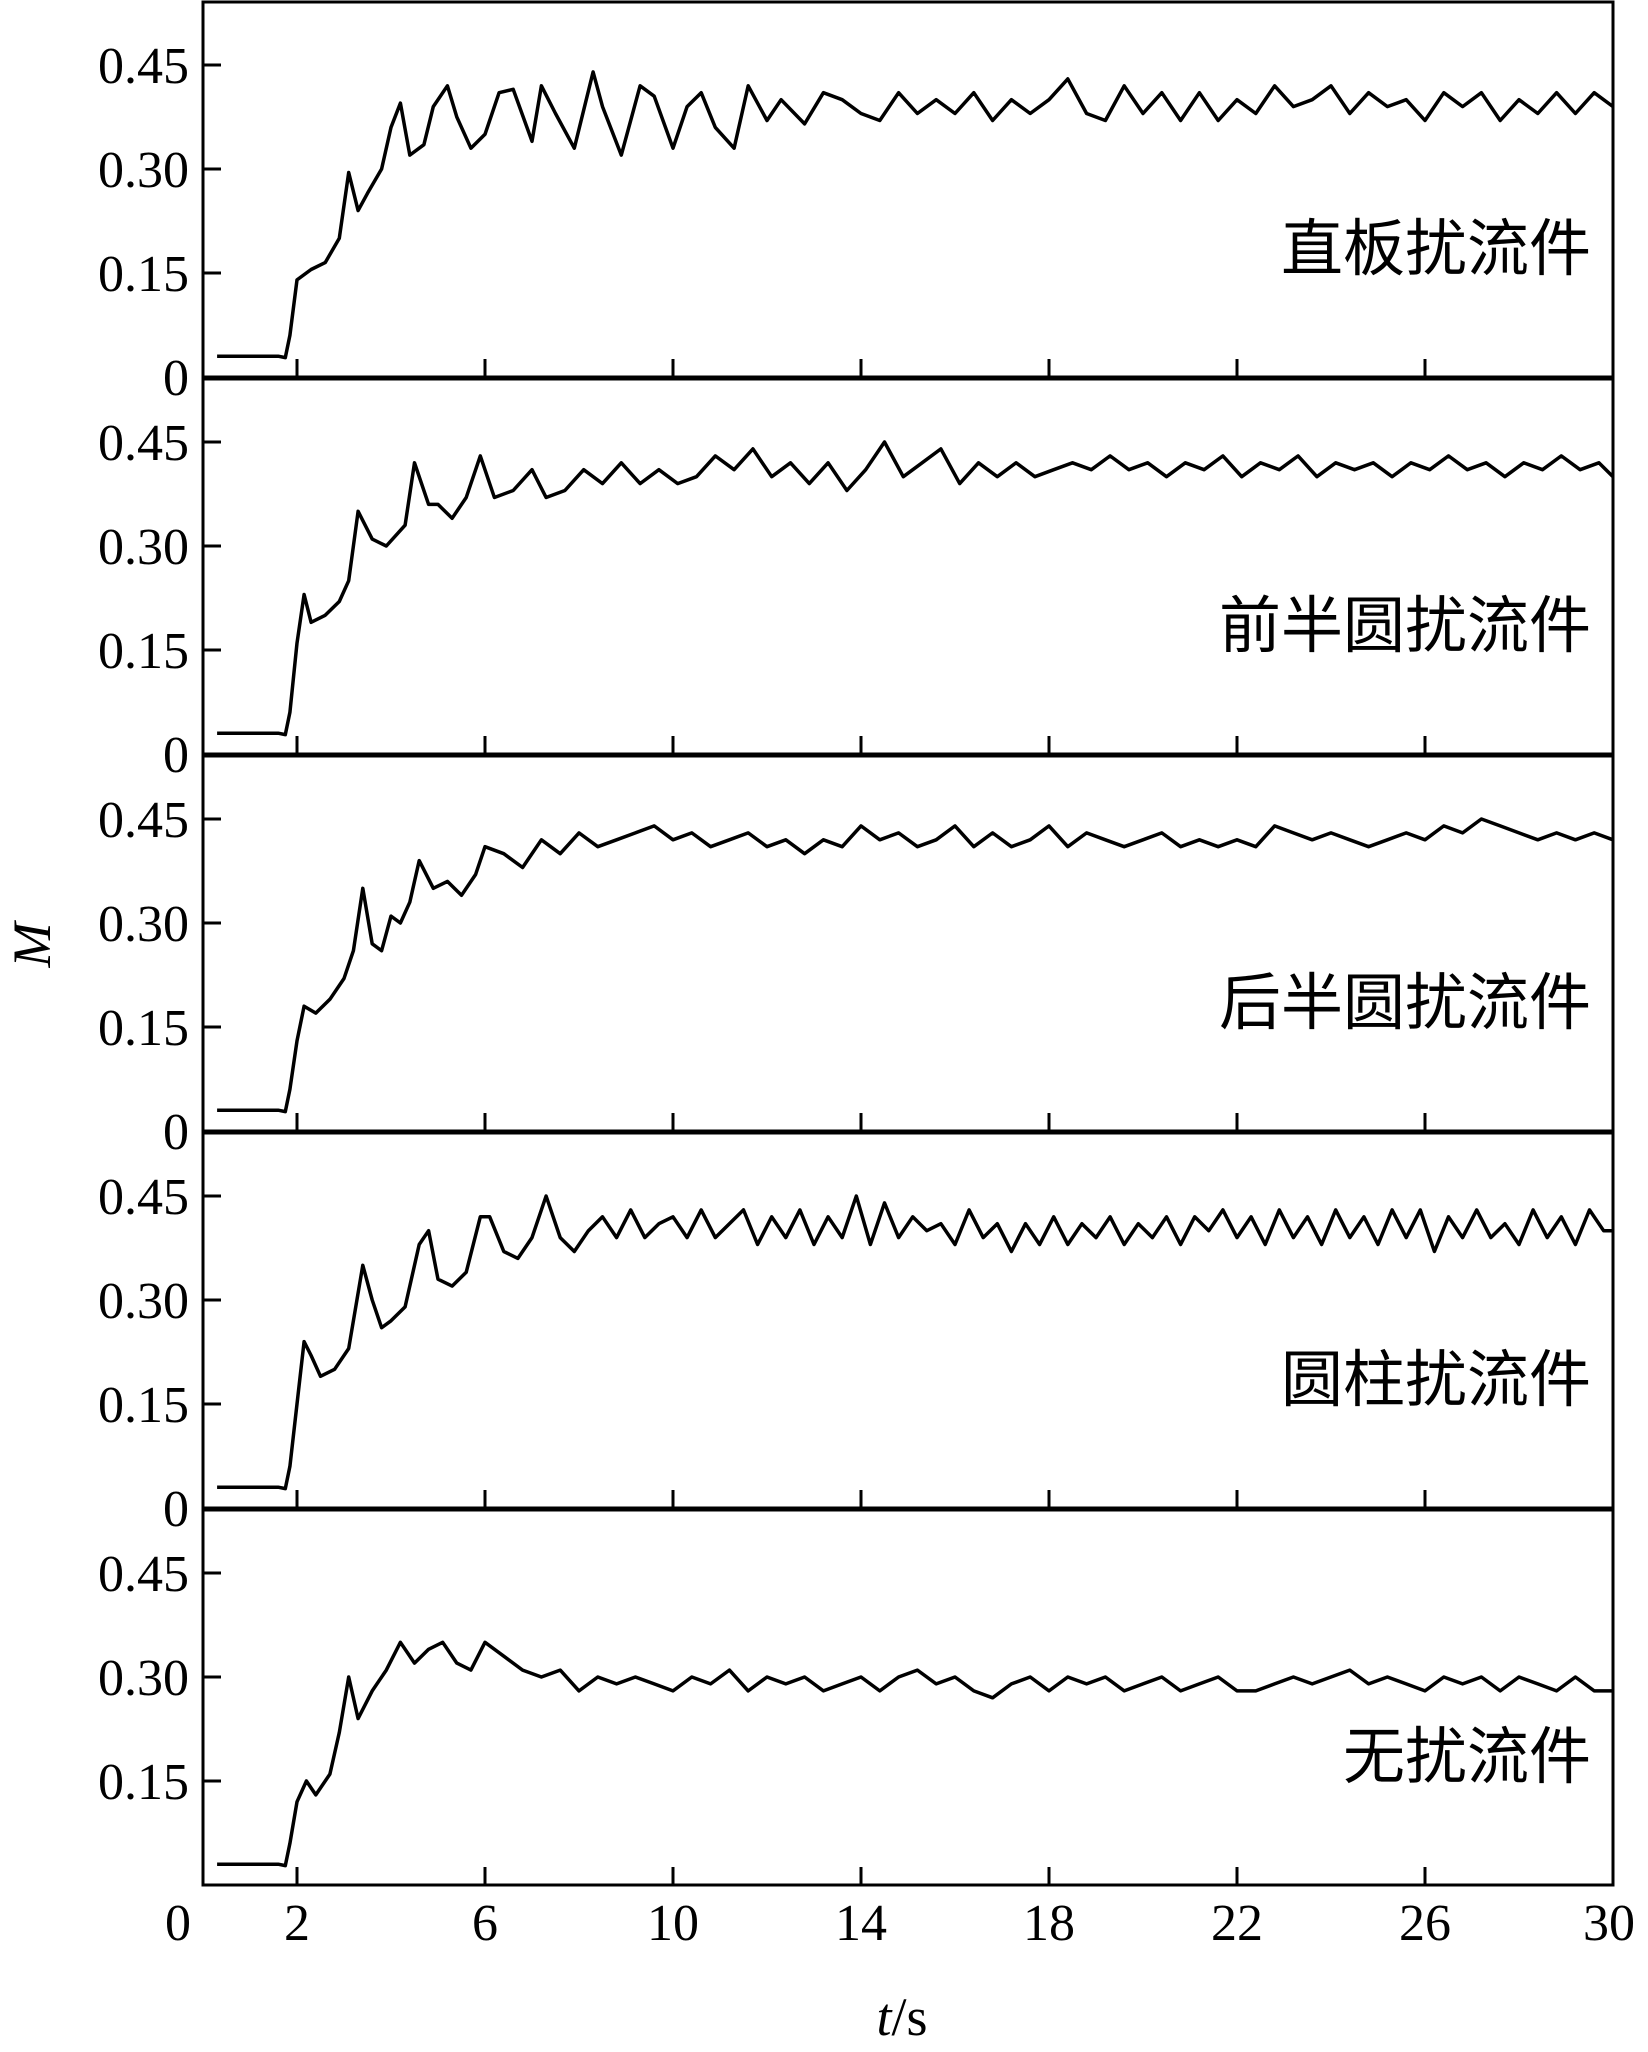 This screenshot has width=1648, height=2052. I want to click on x-tick-label-5: 22, so click(1237, 1923).